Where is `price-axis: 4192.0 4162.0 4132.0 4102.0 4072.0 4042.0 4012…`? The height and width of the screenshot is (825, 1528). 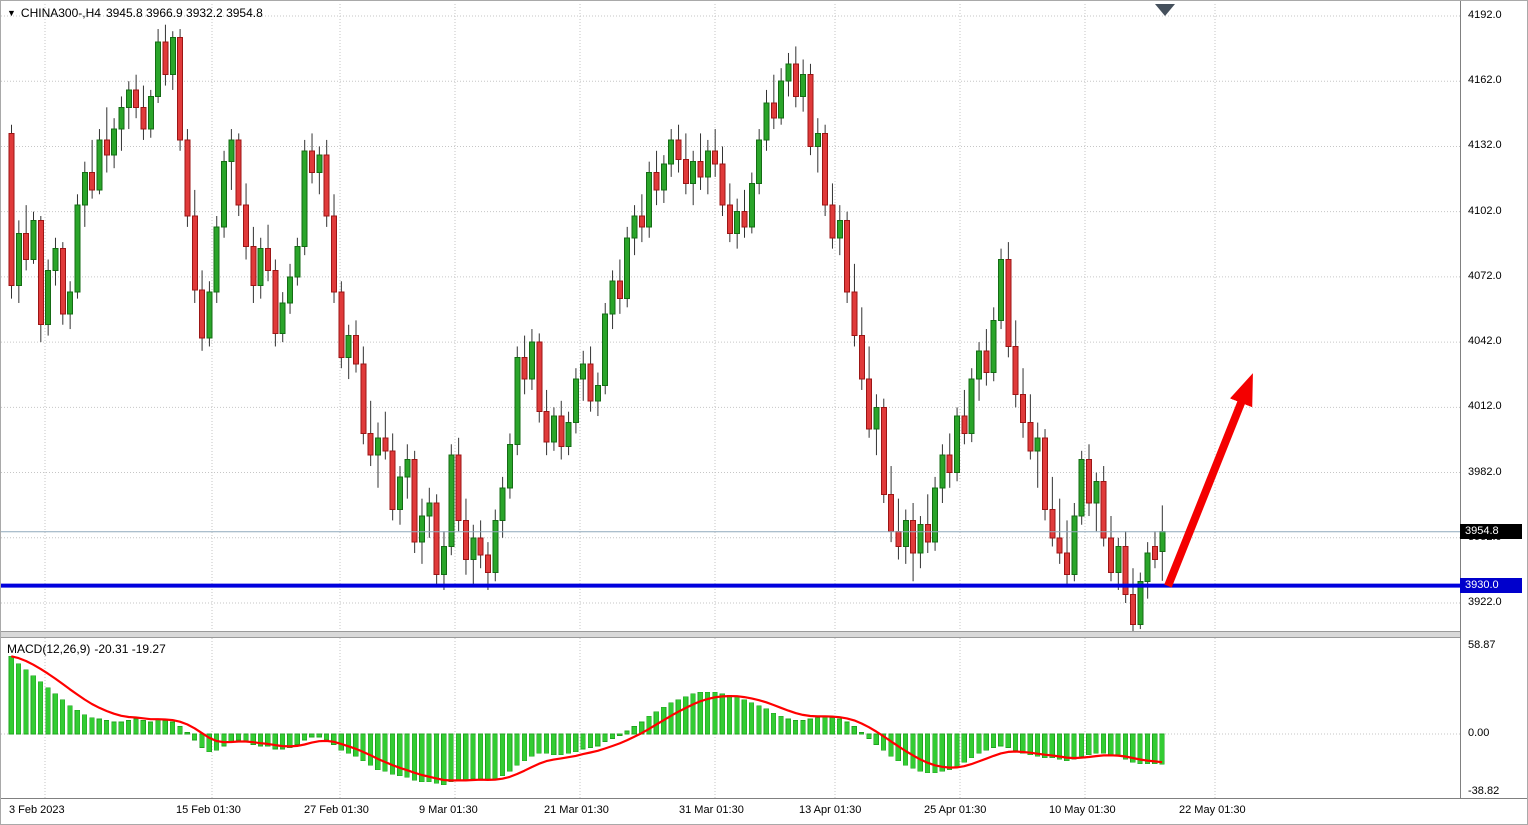
price-axis: 4192.0 4162.0 4132.0 4102.0 4072.0 4042.0 4012… is located at coordinates (1493, 399).